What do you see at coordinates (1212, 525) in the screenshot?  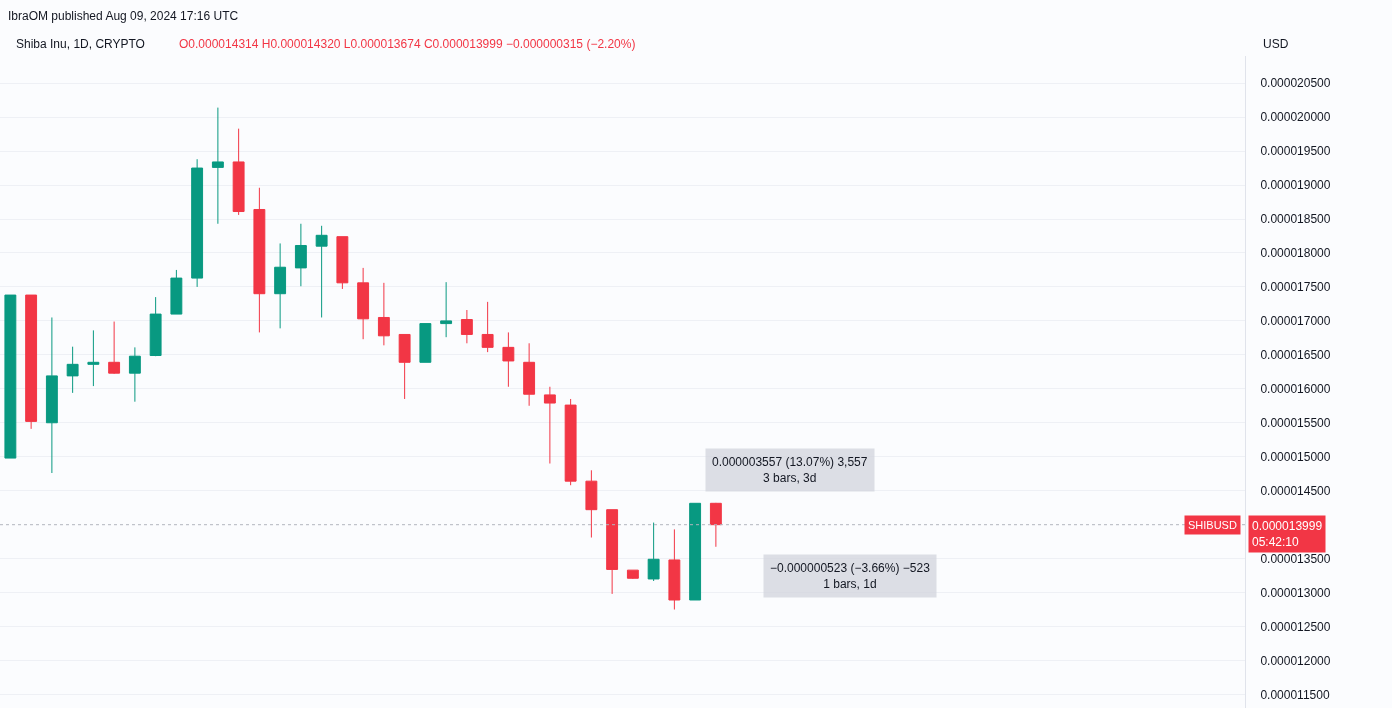 I see `annotation: SHIBUSD` at bounding box center [1212, 525].